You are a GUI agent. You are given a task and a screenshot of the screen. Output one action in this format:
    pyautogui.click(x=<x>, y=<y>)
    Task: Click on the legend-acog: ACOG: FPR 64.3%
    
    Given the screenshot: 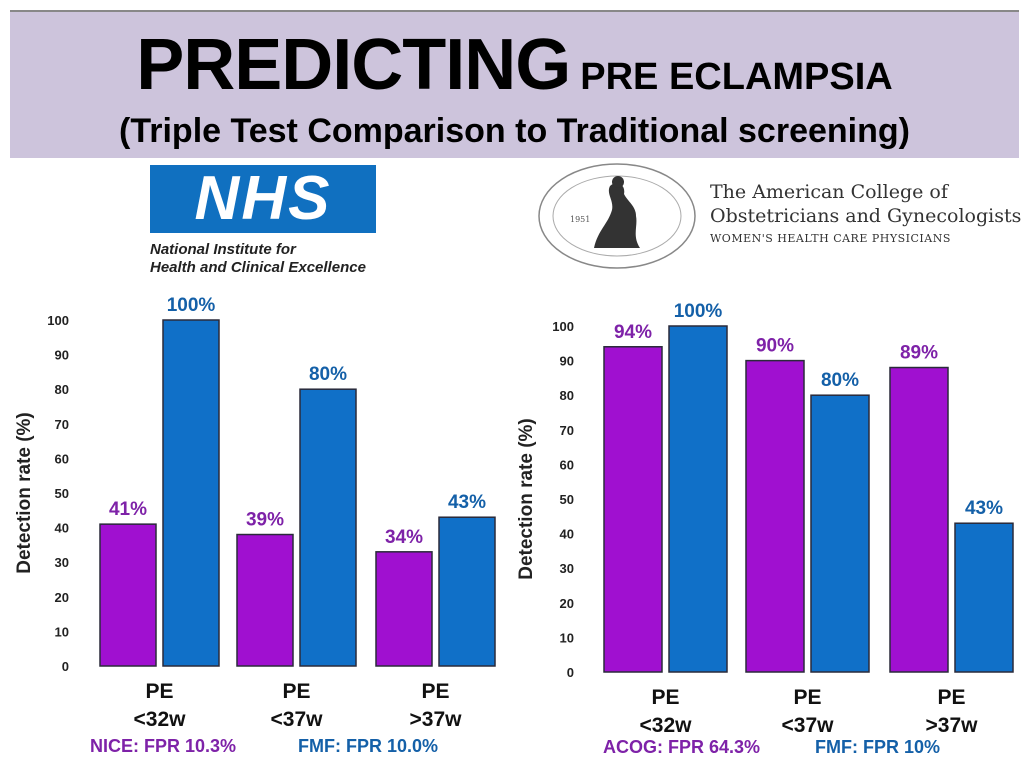 What is the action you would take?
    pyautogui.click(x=682, y=747)
    